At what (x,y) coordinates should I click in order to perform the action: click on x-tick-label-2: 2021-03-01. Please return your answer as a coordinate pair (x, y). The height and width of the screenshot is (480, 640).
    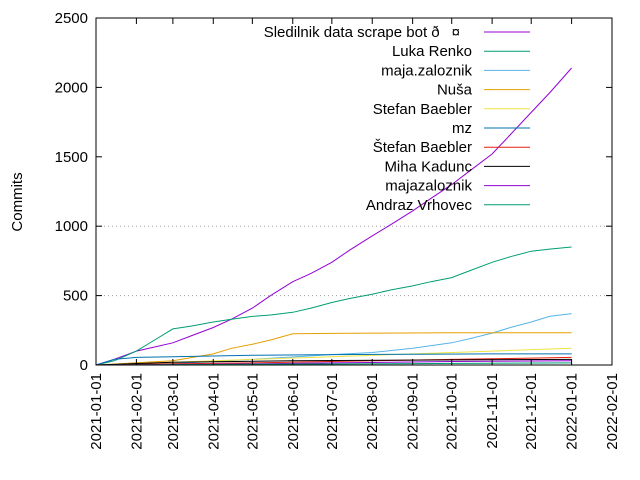
    Looking at the image, I should click on (173, 411).